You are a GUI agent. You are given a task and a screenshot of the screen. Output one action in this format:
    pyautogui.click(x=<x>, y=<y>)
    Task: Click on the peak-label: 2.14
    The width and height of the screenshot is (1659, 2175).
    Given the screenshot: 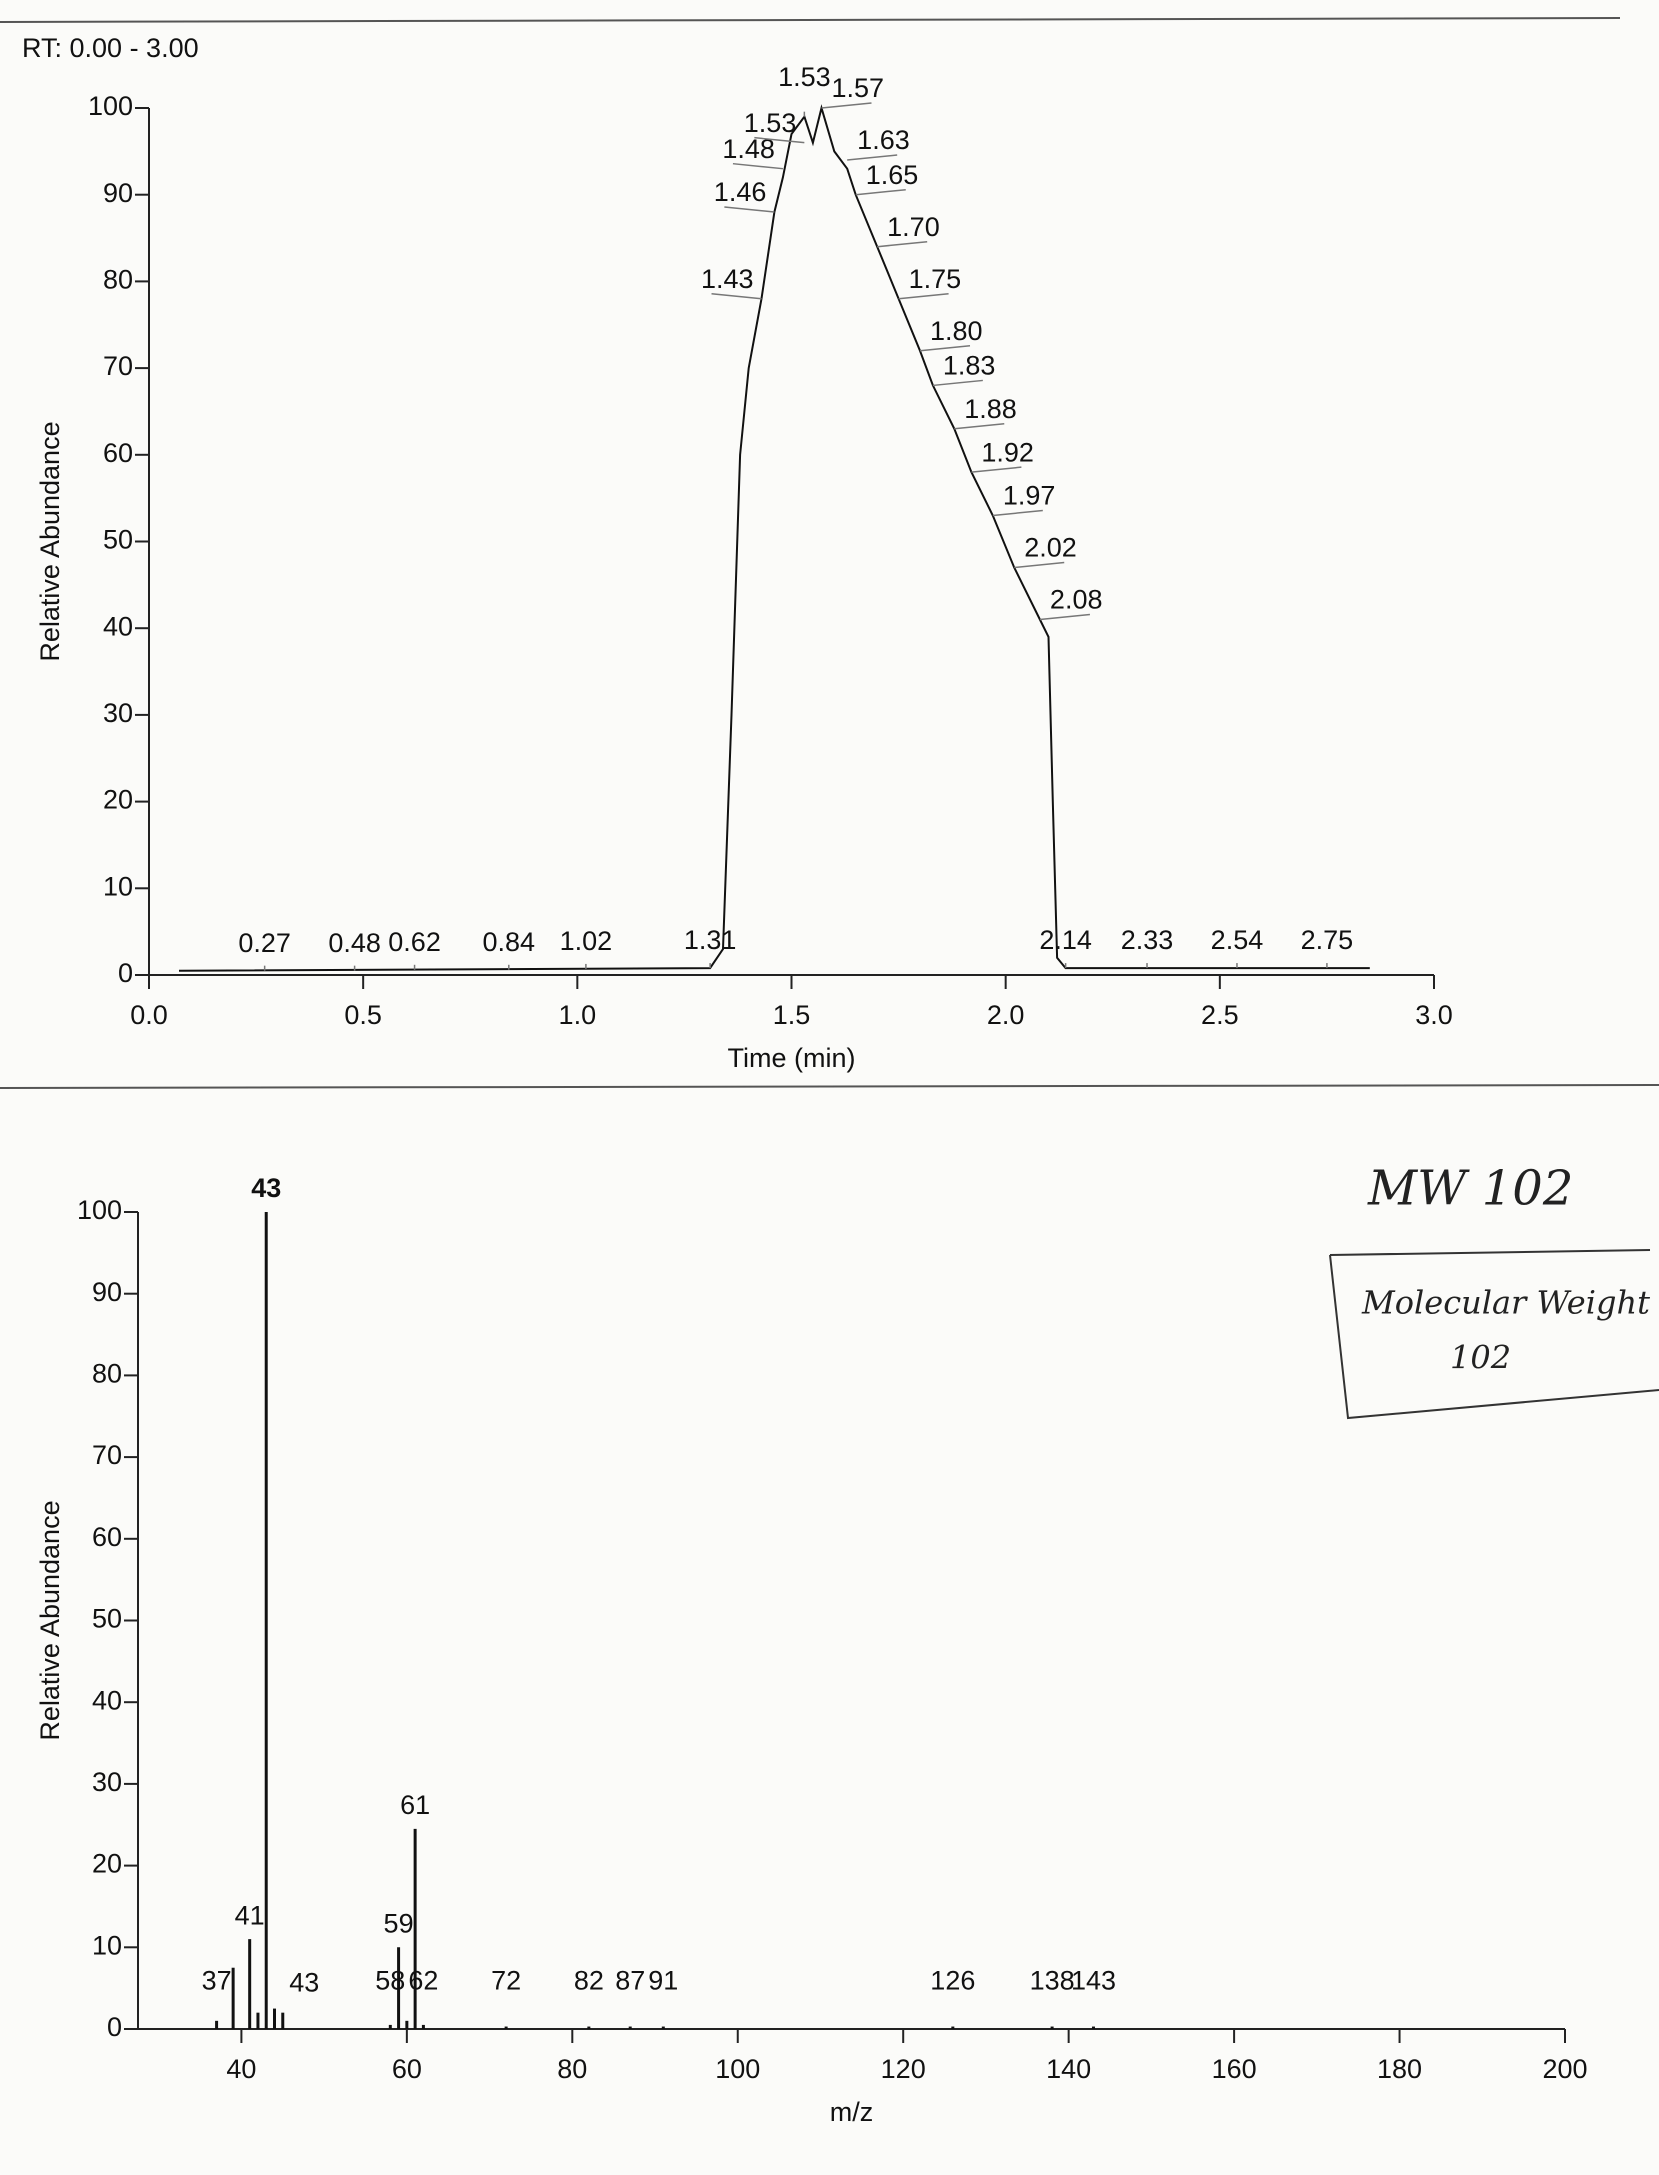 What is the action you would take?
    pyautogui.click(x=1065, y=940)
    